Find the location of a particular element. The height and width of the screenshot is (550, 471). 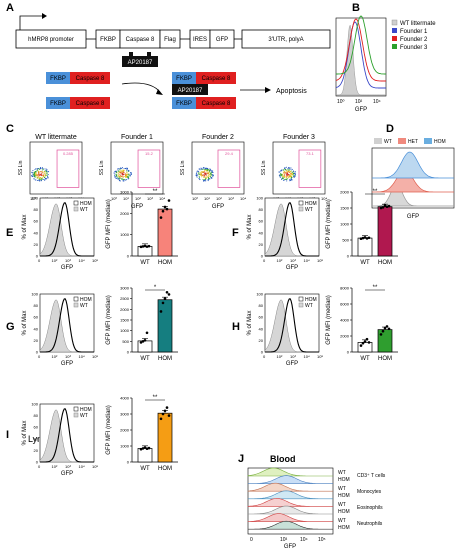

drug-box is located at coordinates (140, 61).